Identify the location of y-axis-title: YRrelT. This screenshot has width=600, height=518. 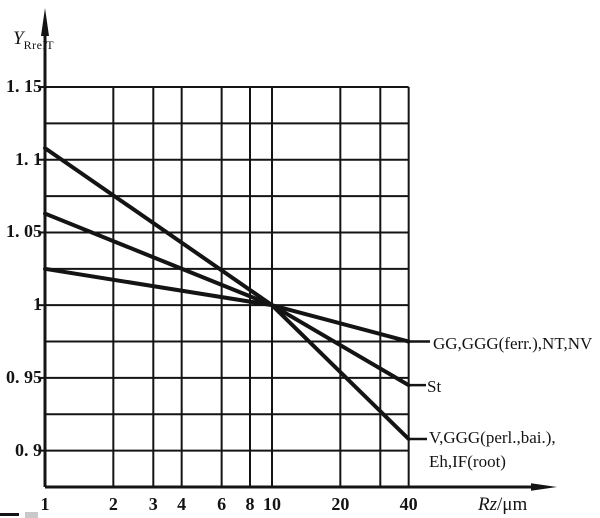
(33, 40).